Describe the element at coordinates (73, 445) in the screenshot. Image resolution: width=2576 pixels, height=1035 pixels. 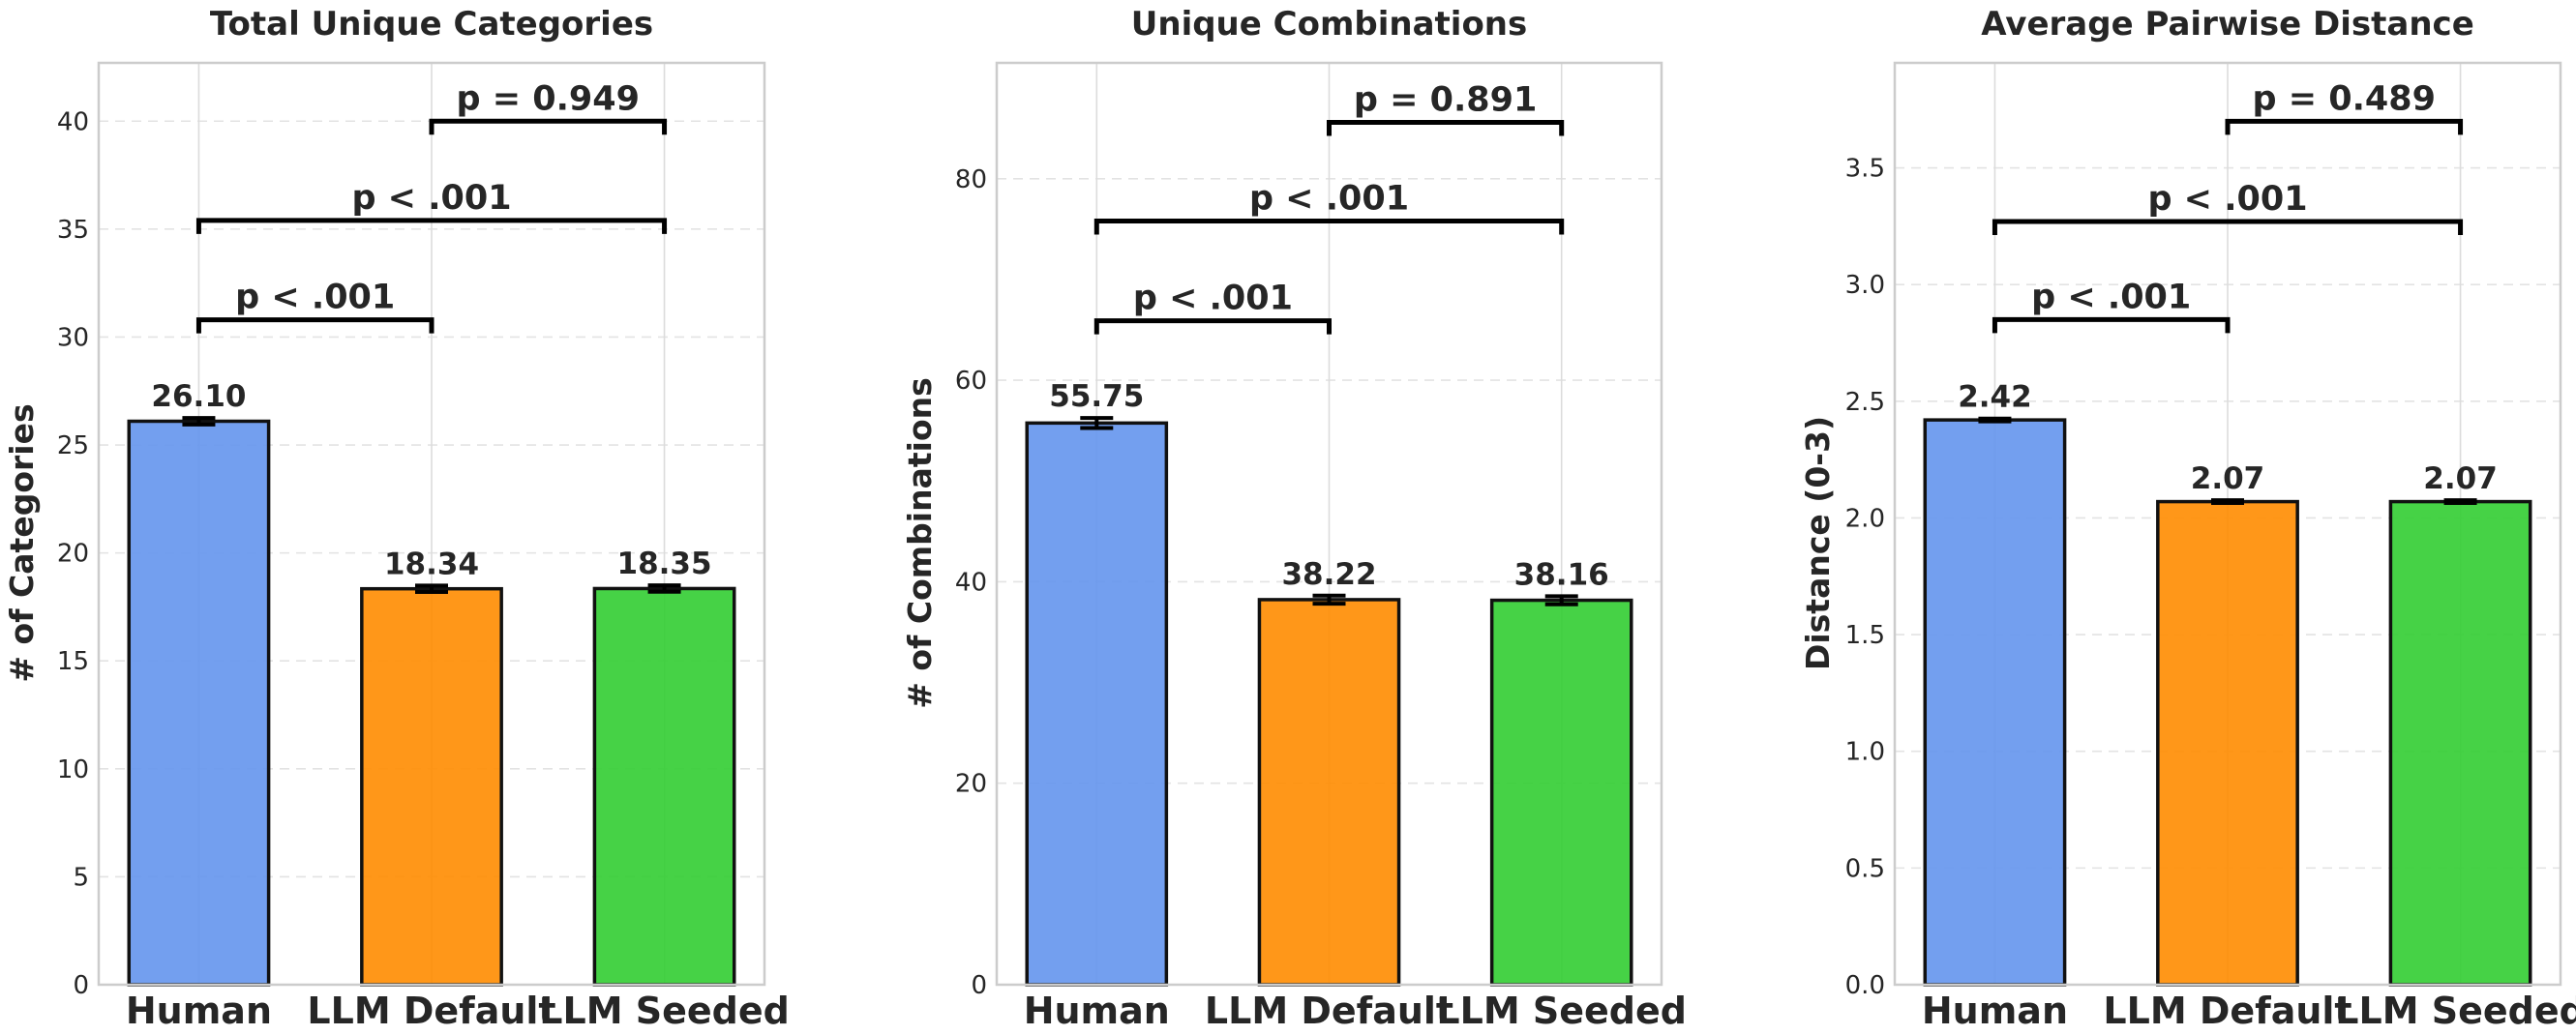
I see `y-tick-label: 25` at that location.